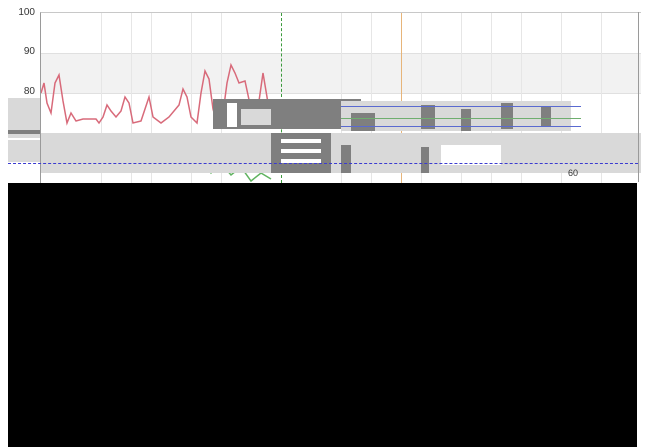  I want to click on red-series, so click(156, 94).